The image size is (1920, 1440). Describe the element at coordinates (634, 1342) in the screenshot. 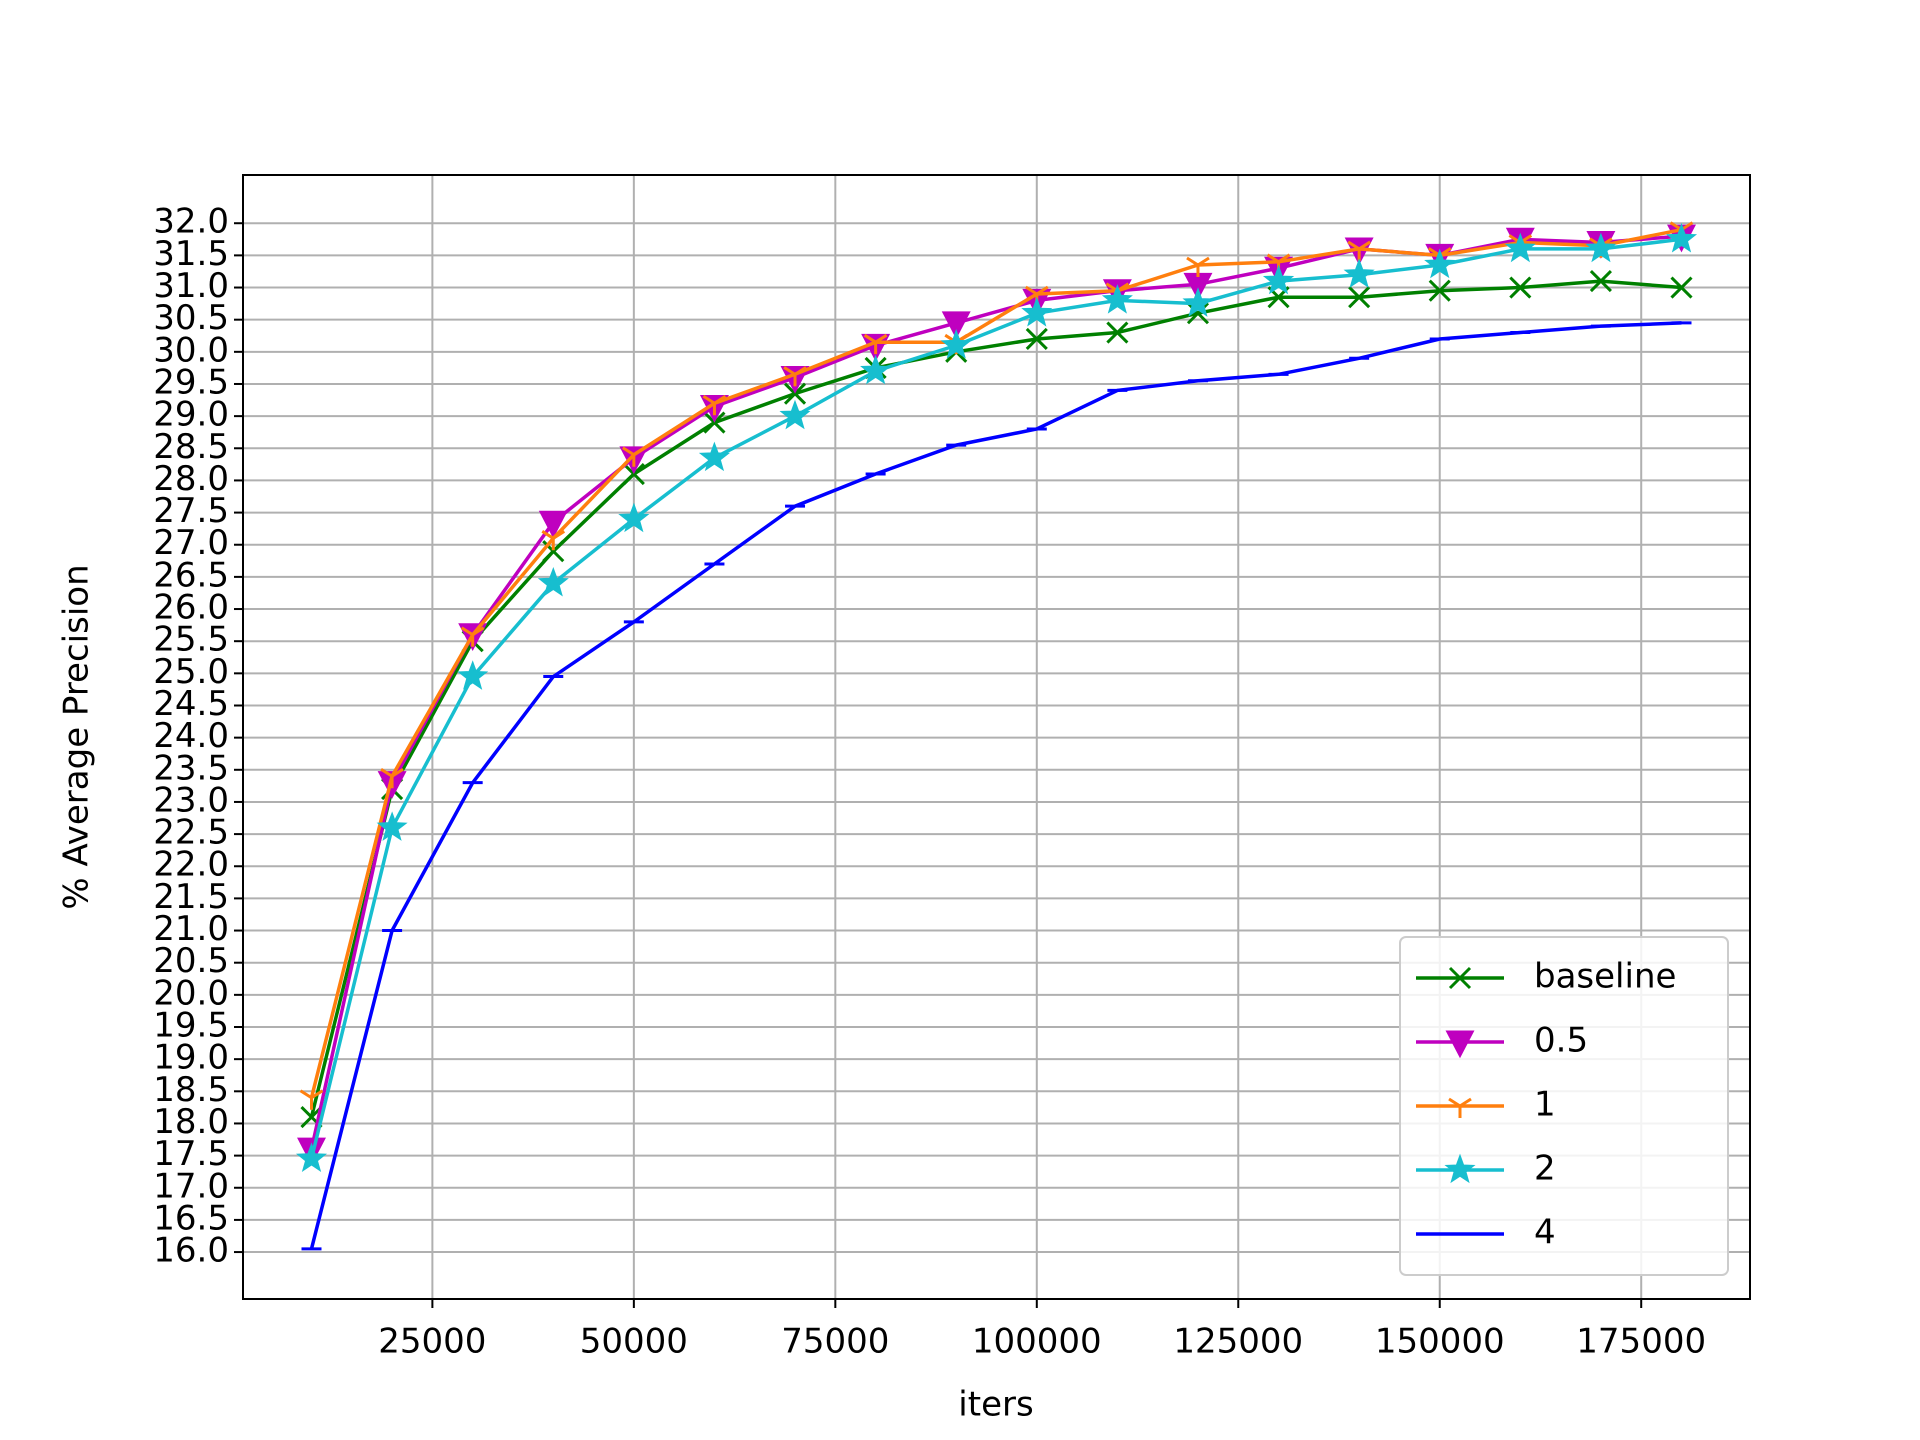

I see `x-tick-label: 50000` at that location.